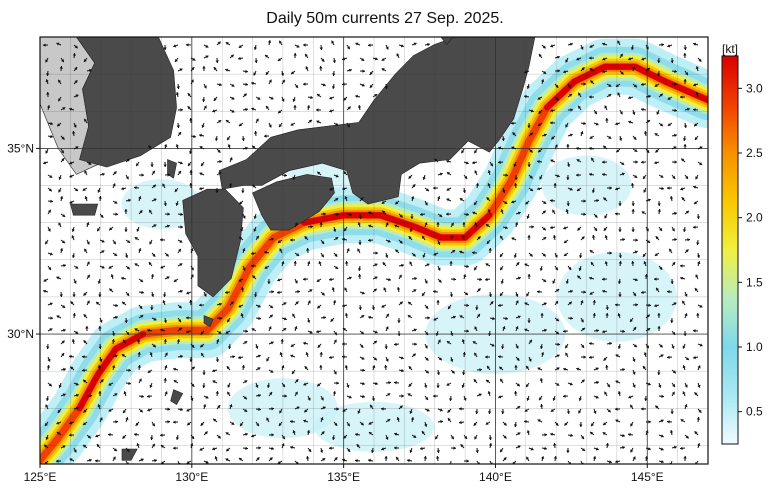 The image size is (770, 491). Describe the element at coordinates (129, 454) in the screenshot. I see `okinawa-island` at that location.